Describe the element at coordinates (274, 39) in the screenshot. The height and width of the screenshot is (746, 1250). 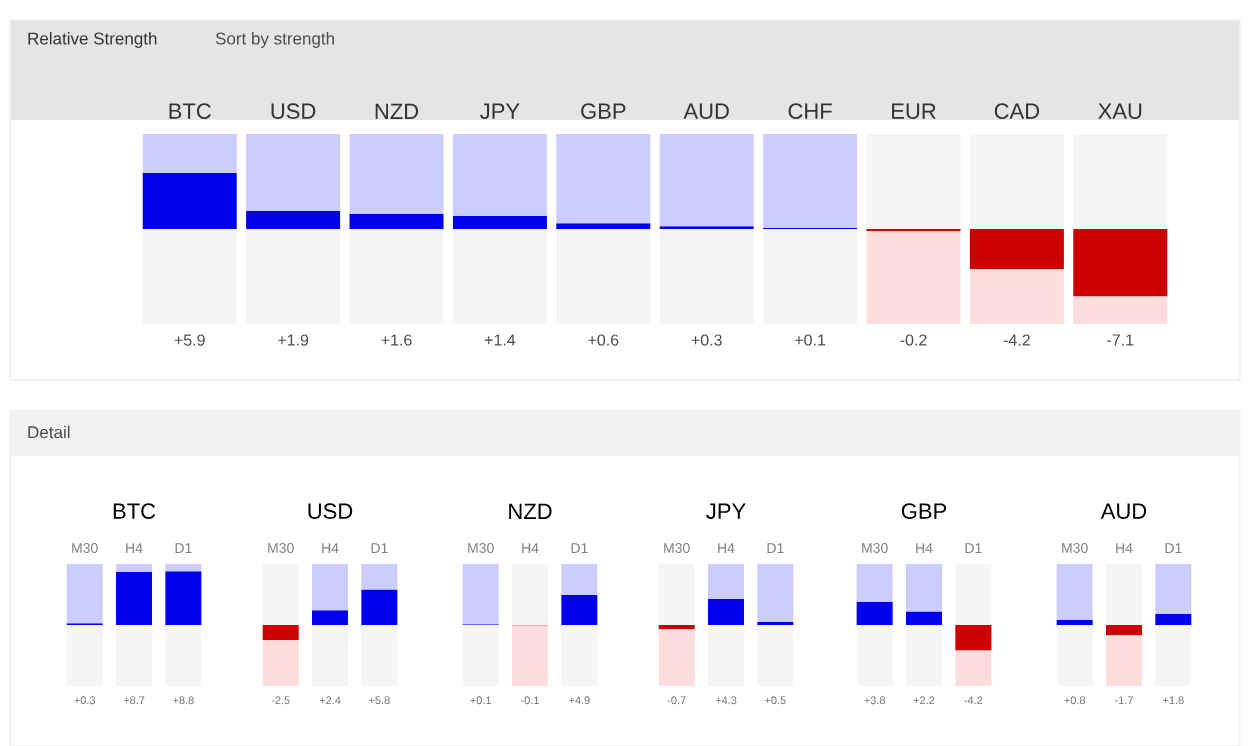
I see `text: Sort by strength` at that location.